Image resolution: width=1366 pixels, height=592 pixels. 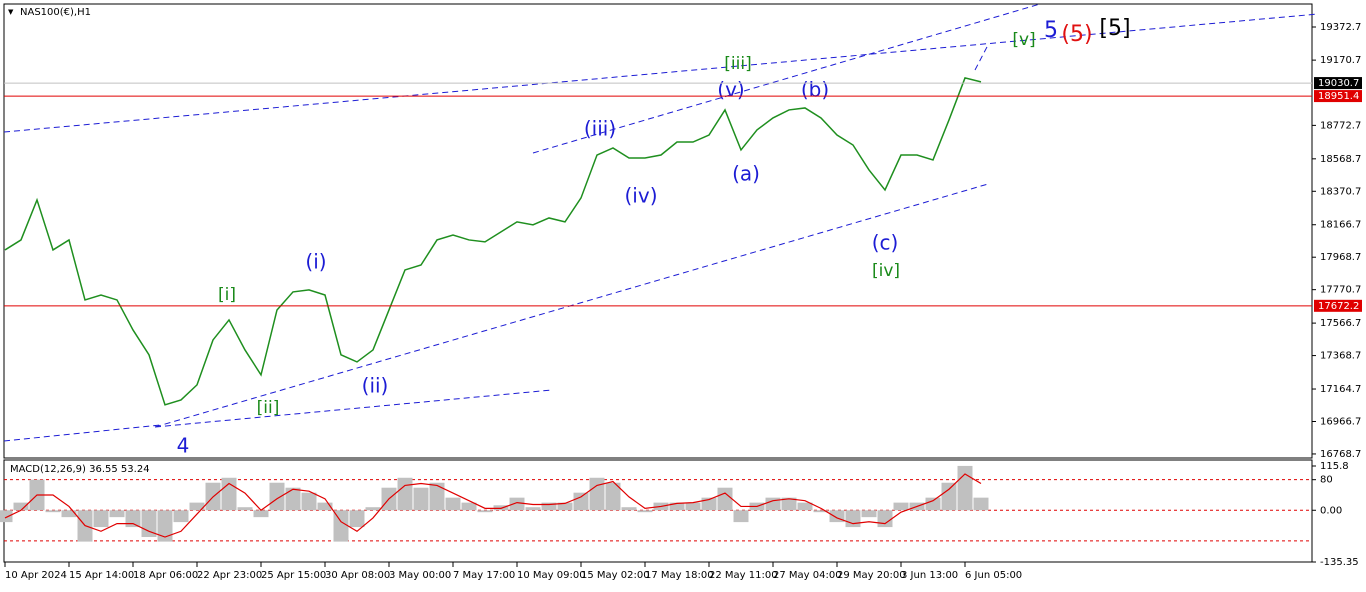 I want to click on macd-title: MACD(12,26,9) 36.55 53.24, so click(x=80, y=469).